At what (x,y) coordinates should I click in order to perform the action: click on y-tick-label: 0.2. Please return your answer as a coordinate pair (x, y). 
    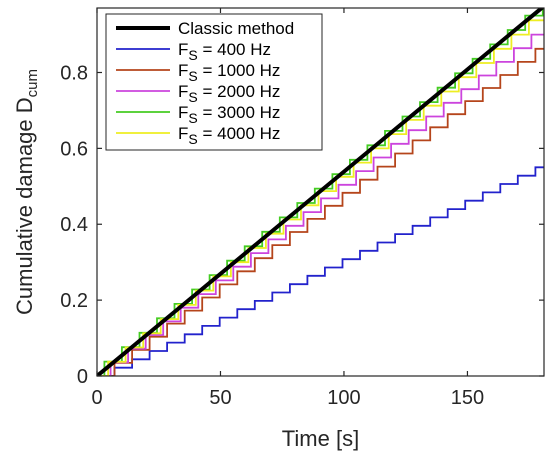
    Looking at the image, I should click on (74, 301).